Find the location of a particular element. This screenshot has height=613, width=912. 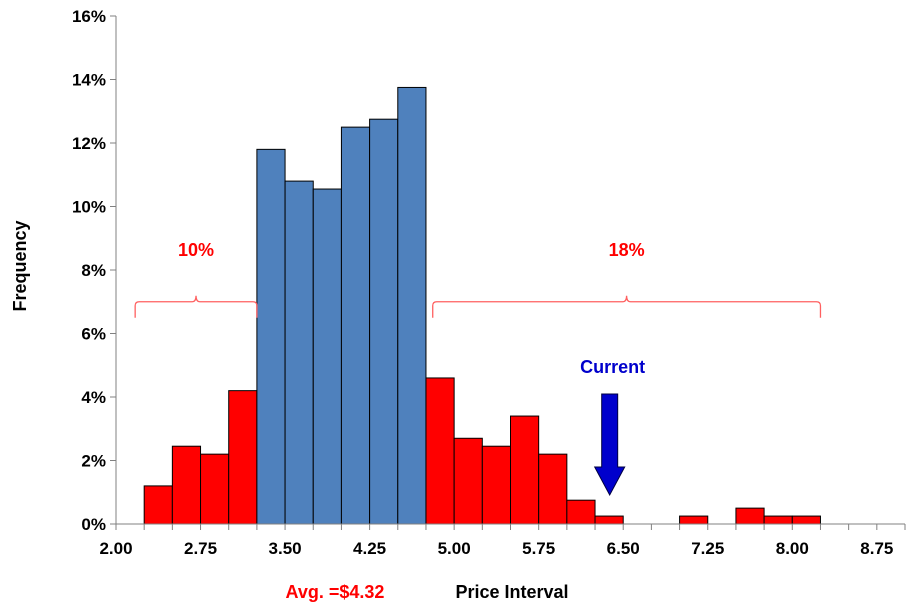

x-tick-label: 8.75 is located at coordinates (876, 548).